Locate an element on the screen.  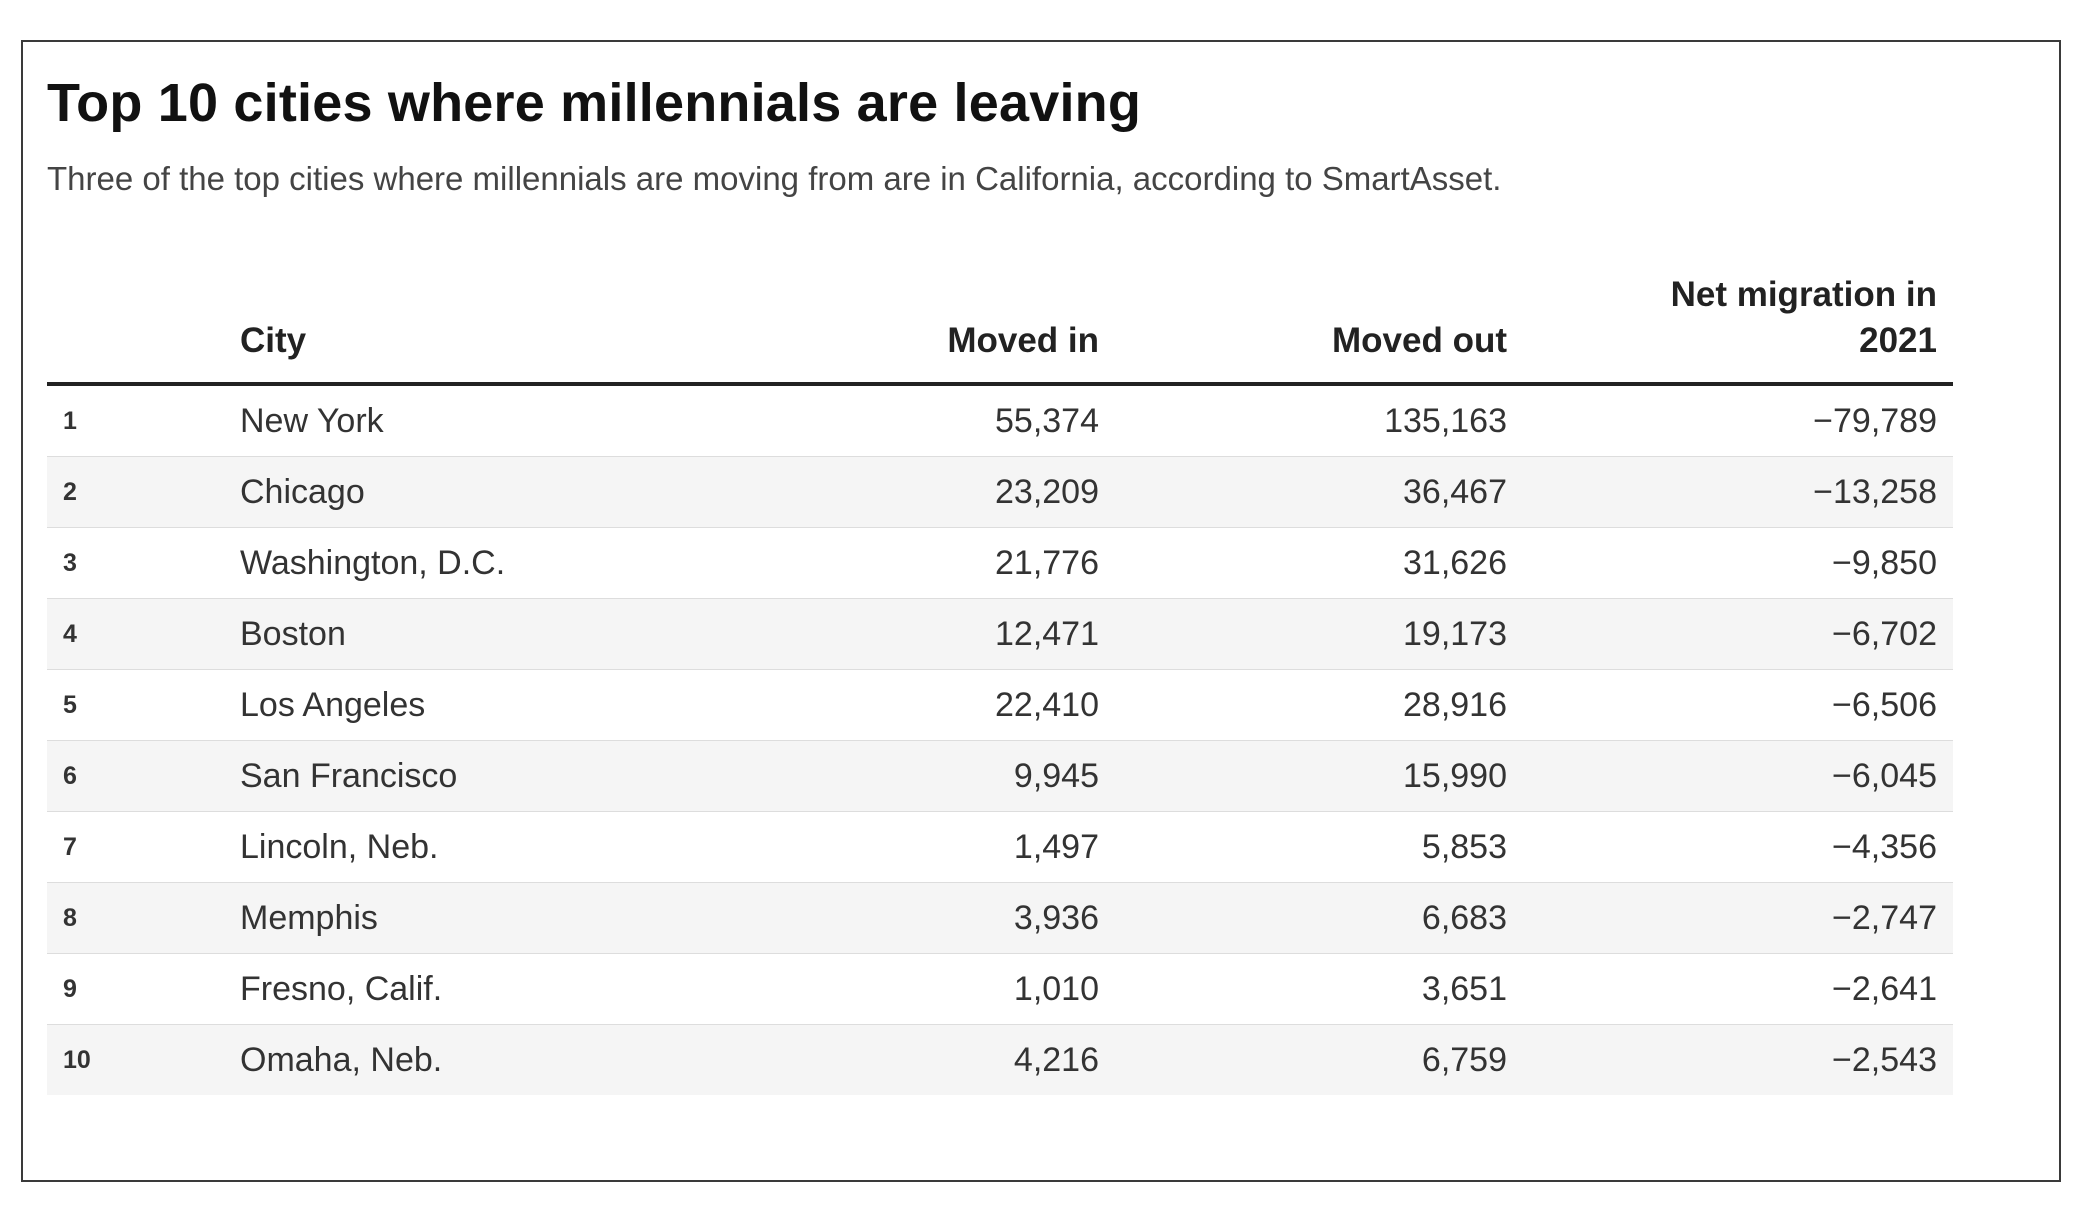
cell-city: Memphis is located at coordinates (489, 918).